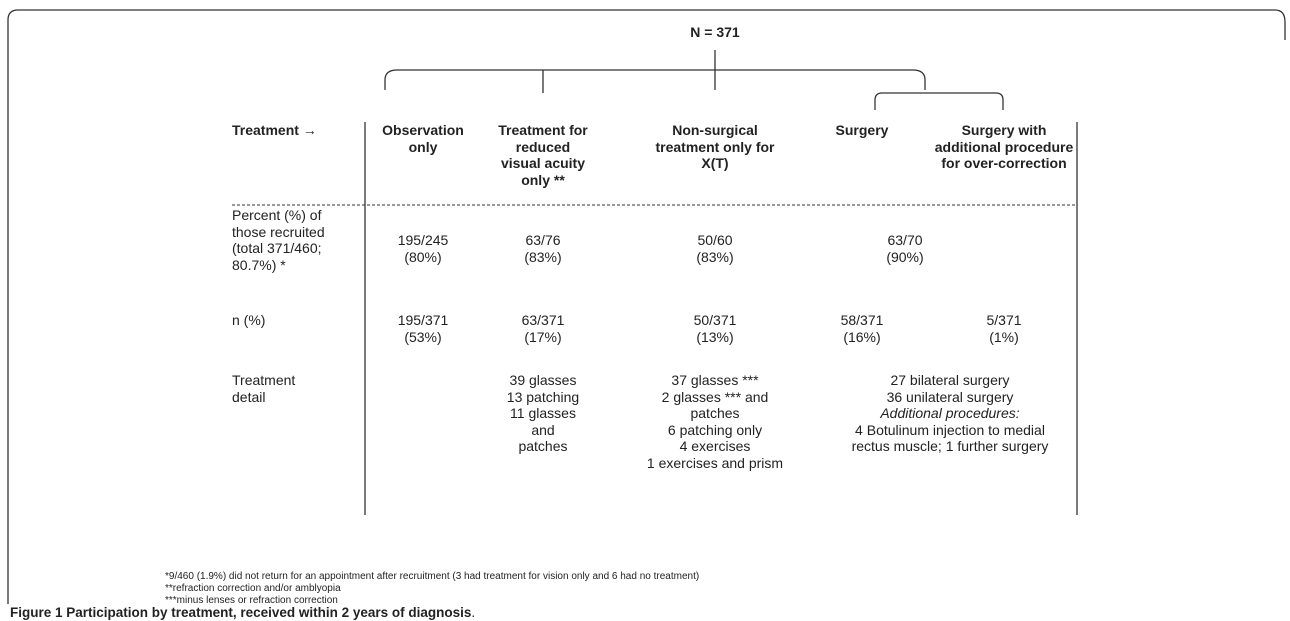 Image resolution: width=1290 pixels, height=621 pixels. Describe the element at coordinates (278, 231) in the screenshot. I see `text-line: those recruited` at that location.